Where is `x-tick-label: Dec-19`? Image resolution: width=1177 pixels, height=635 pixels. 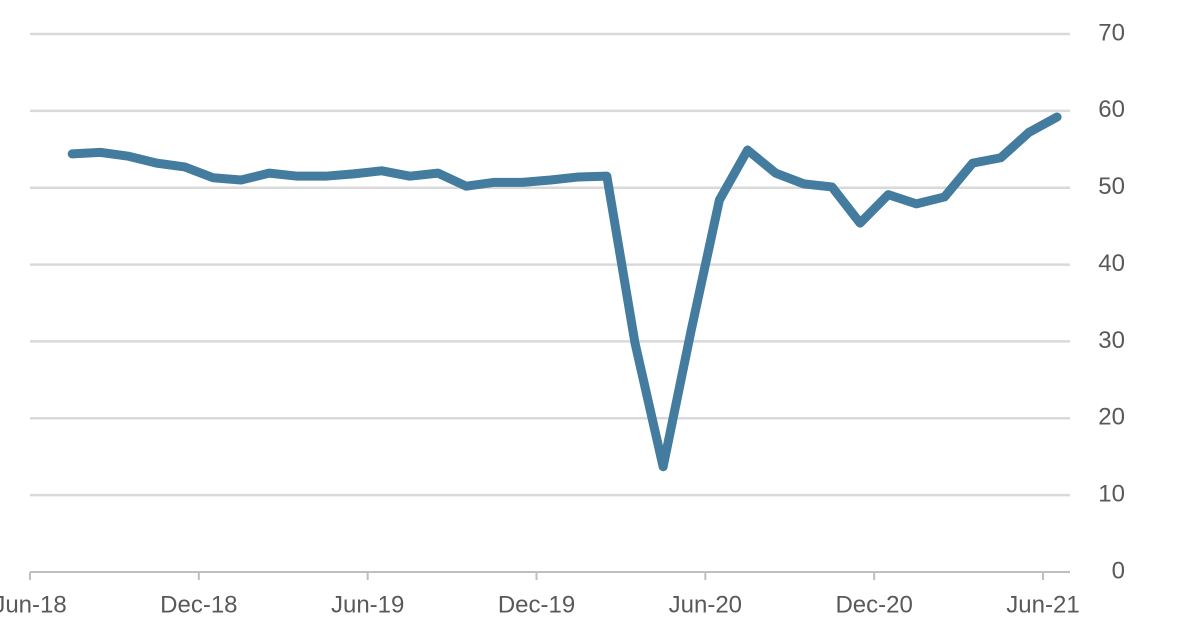
x-tick-label: Dec-19 is located at coordinates (536, 604).